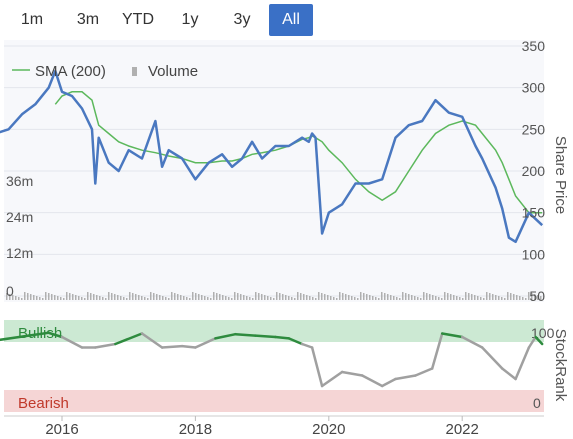  I want to click on price-axis-label: Share Price, so click(560, 175).